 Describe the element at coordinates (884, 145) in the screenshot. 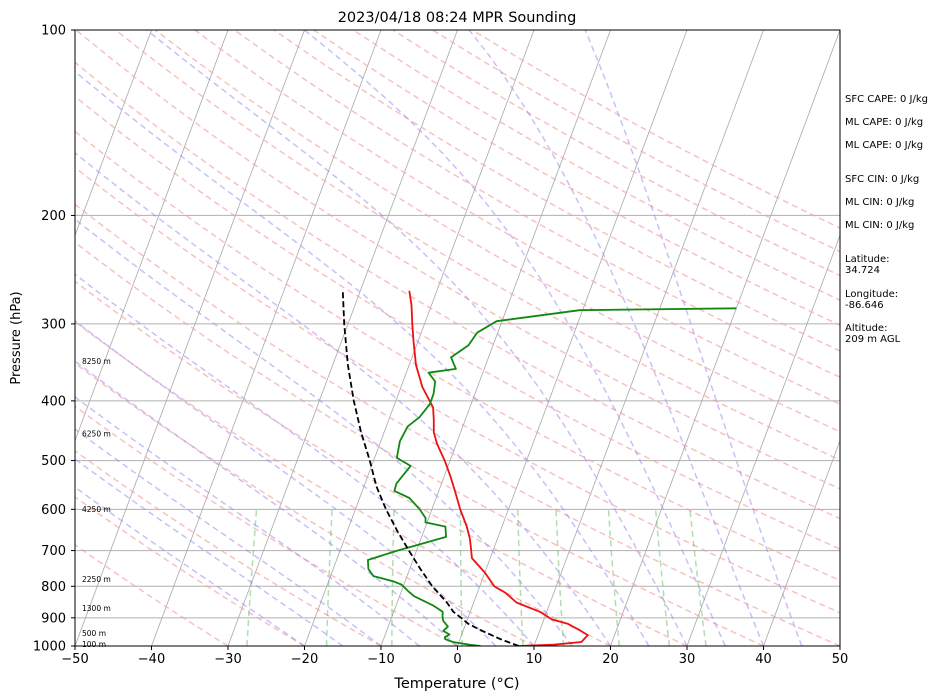

I see `ml-cape-label-2: ML CAPE: 0 J/kg` at that location.